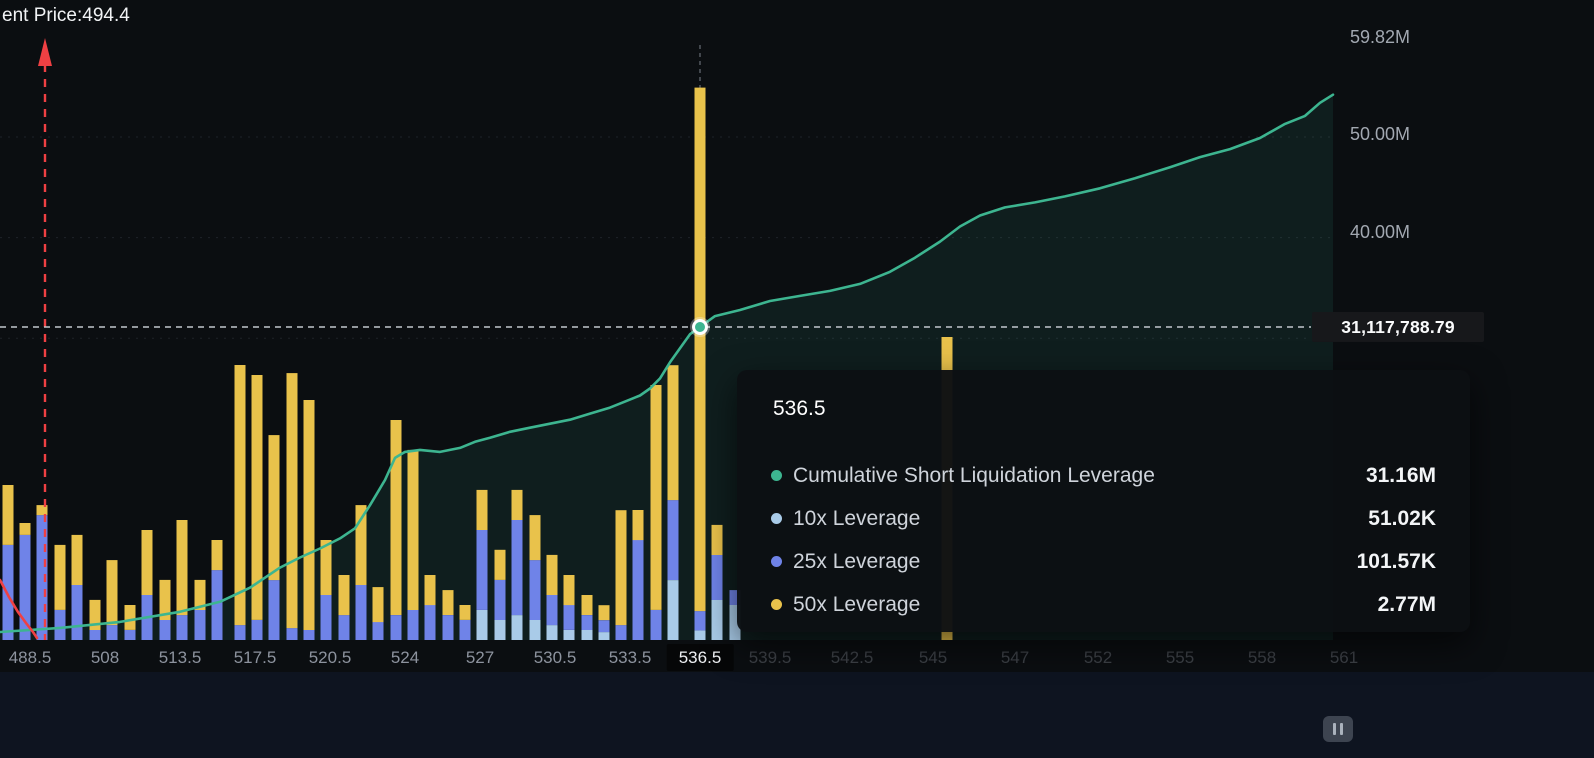 The image size is (1594, 758). I want to click on series-value: 101.57K, so click(1396, 561).